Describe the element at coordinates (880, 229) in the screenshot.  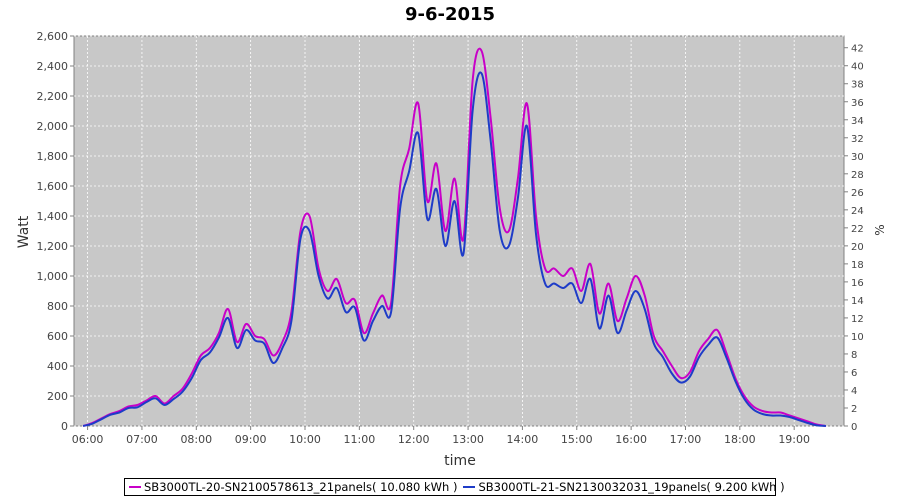
I see `y2-axis-label: %` at that location.